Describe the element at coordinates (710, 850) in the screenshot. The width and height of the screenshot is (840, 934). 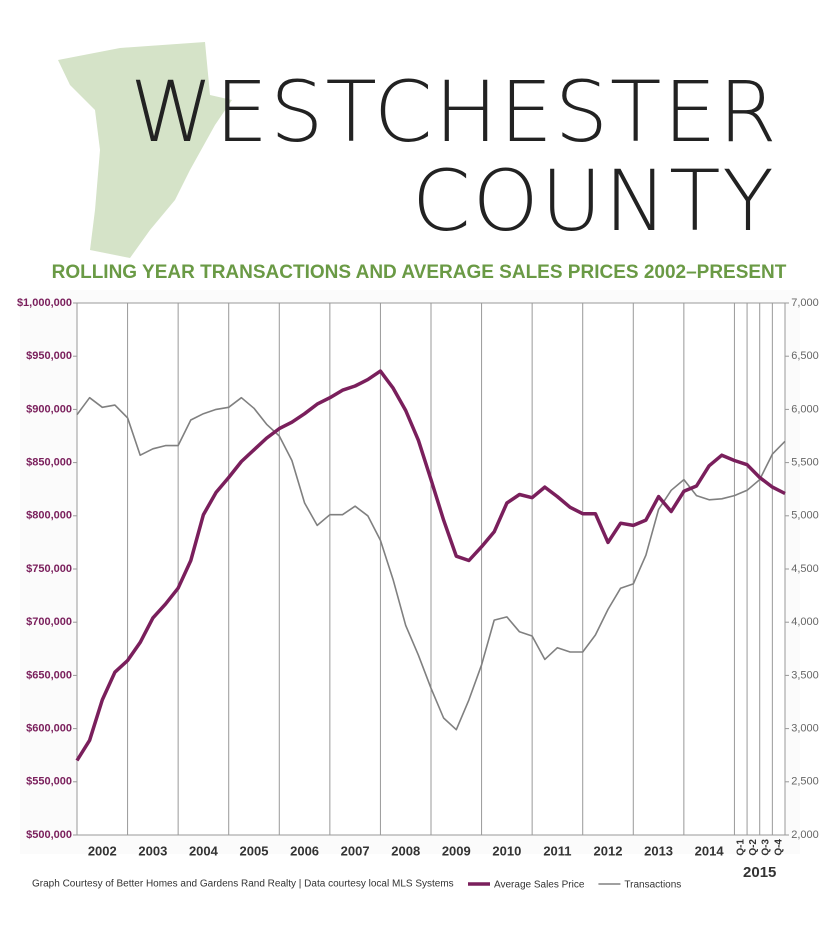
I see `x-tick-label: 2014` at that location.